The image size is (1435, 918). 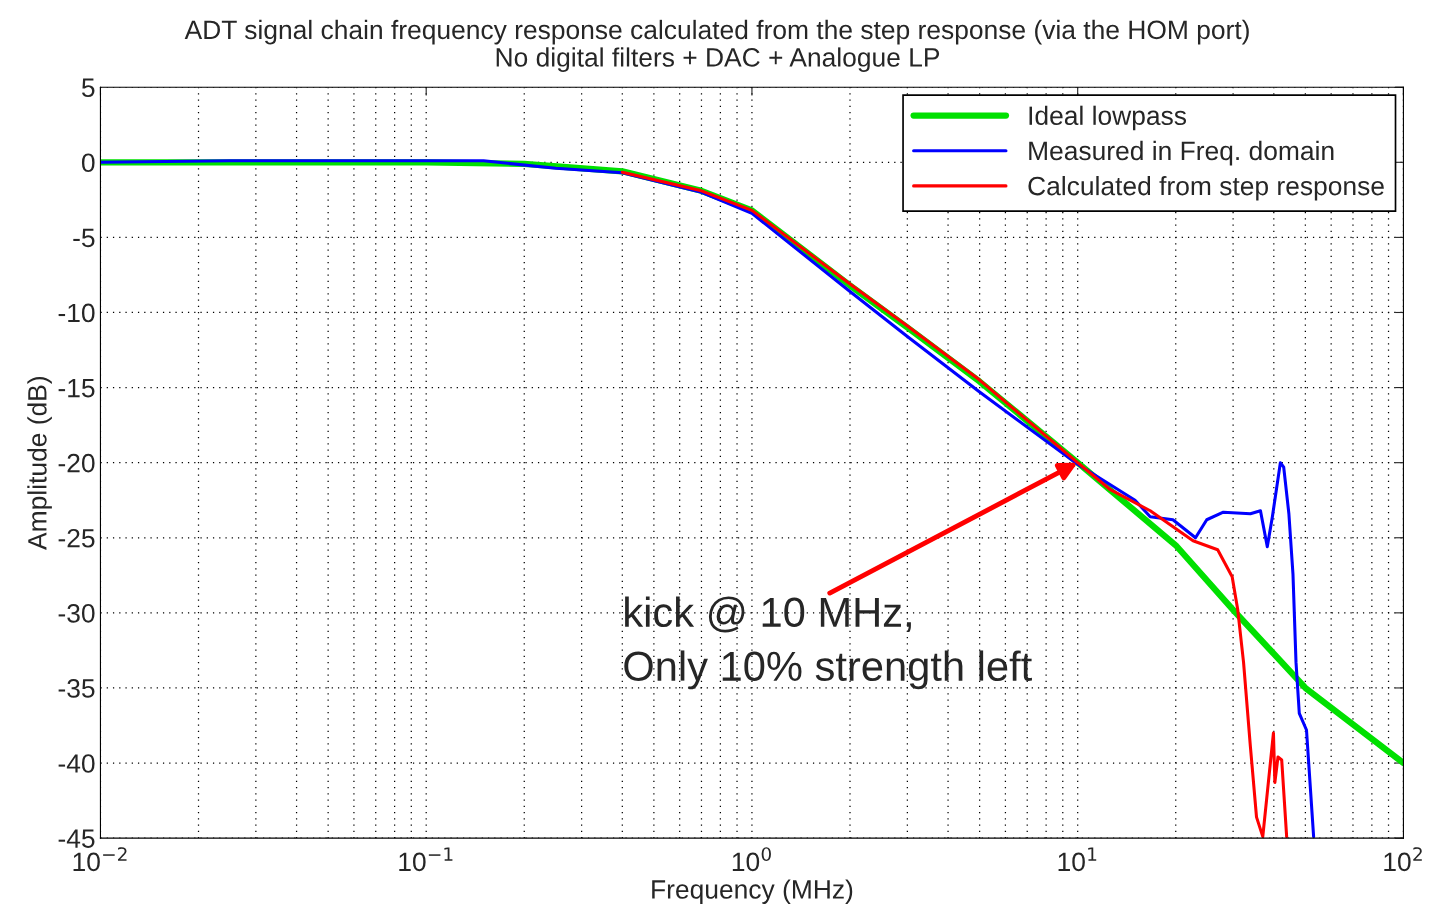 What do you see at coordinates (88, 88) in the screenshot?
I see `y-tick-label: 5` at bounding box center [88, 88].